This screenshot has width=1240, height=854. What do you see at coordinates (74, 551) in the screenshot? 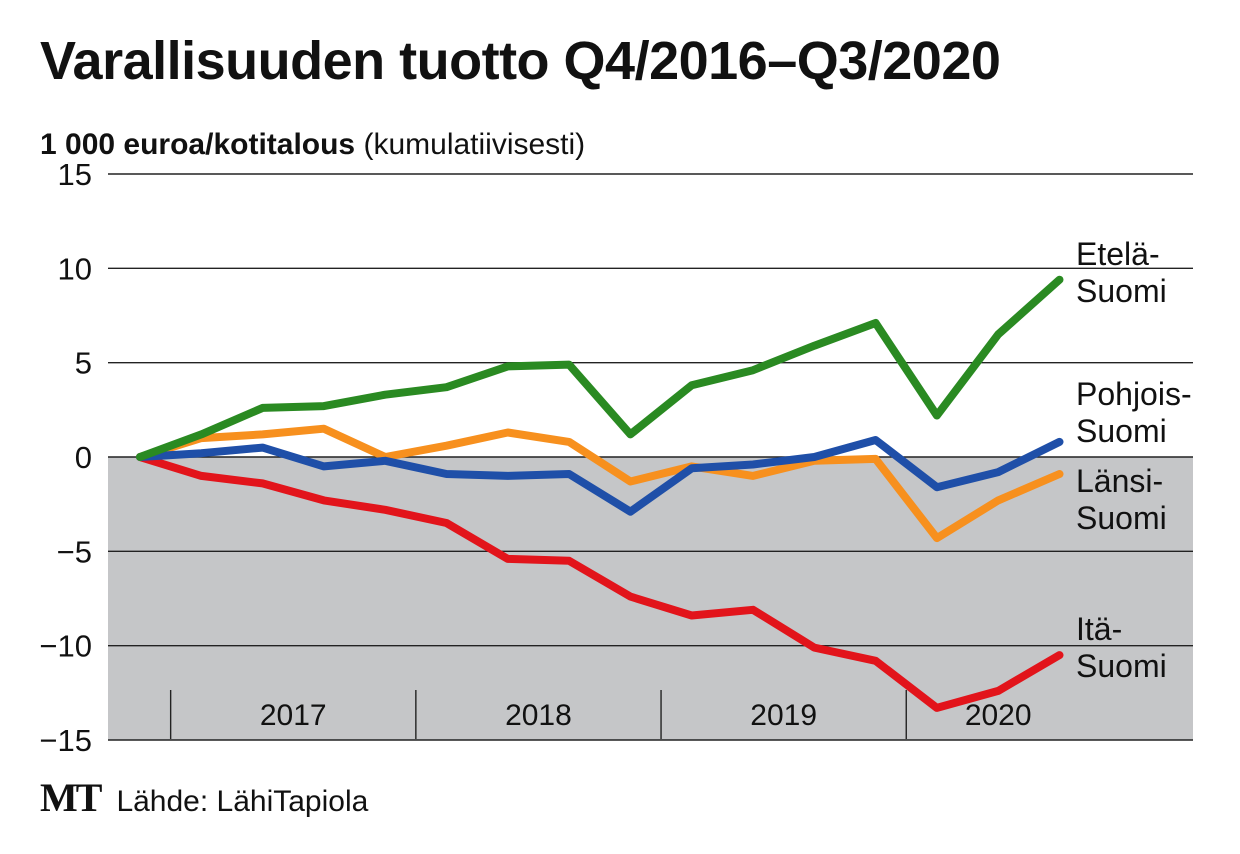
I see `y-tick-label: −5` at bounding box center [74, 551].